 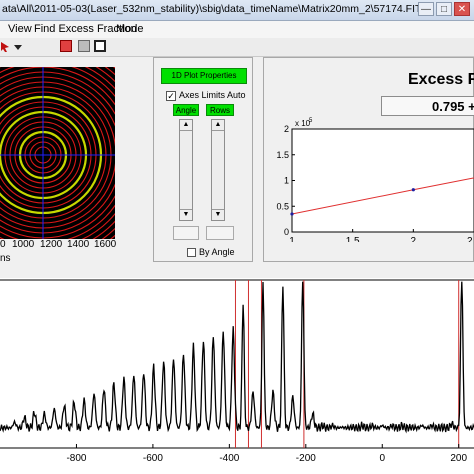 What do you see at coordinates (84, 46) in the screenshot?
I see `window-icon` at bounding box center [84, 46].